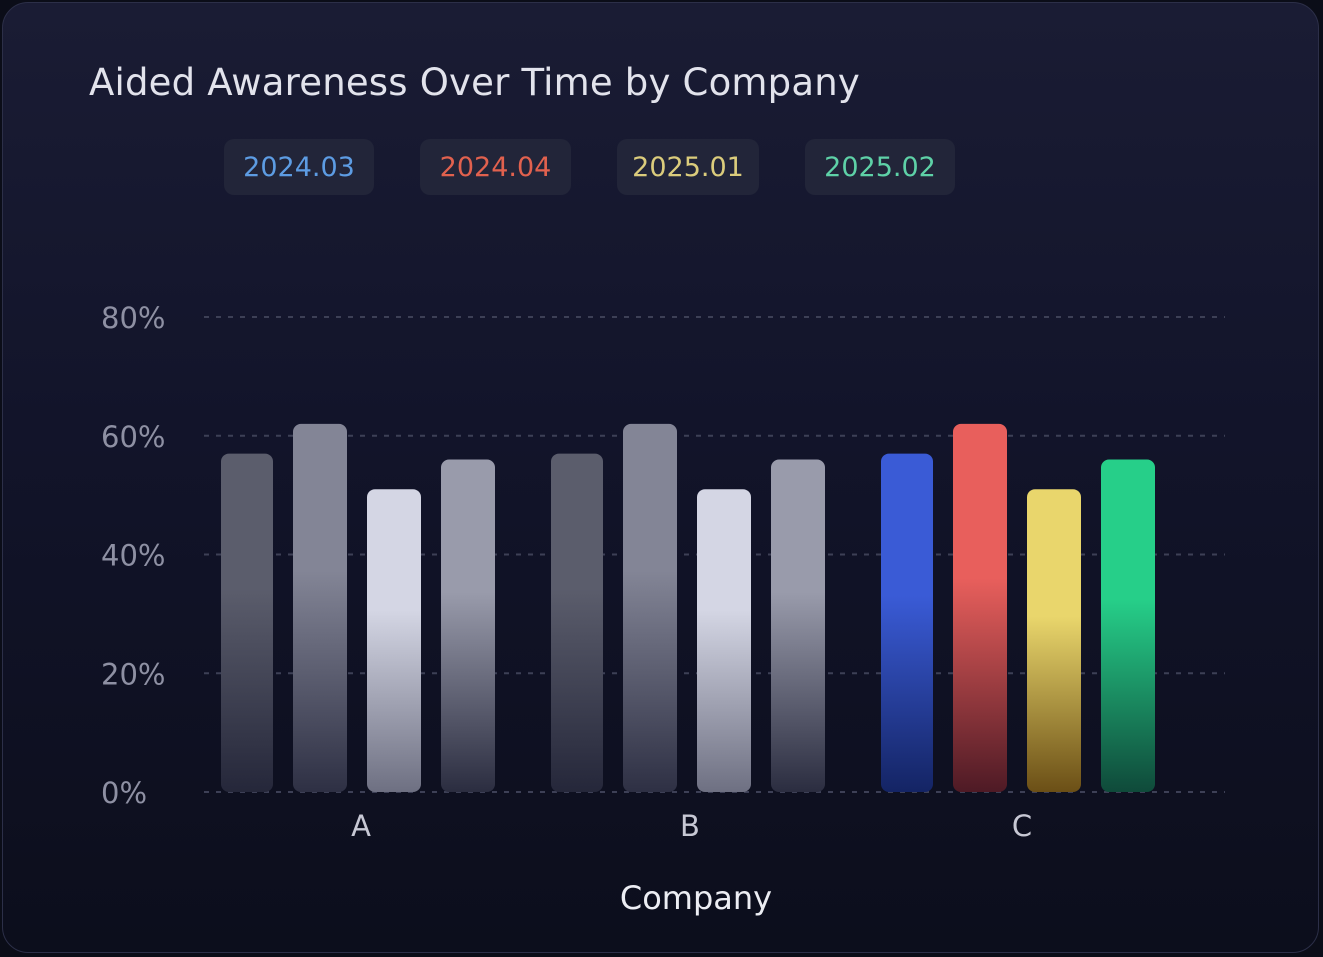 The image size is (1323, 957). Describe the element at coordinates (474, 82) in the screenshot. I see `chart-title: Aided Awareness Over Time by Company` at that location.